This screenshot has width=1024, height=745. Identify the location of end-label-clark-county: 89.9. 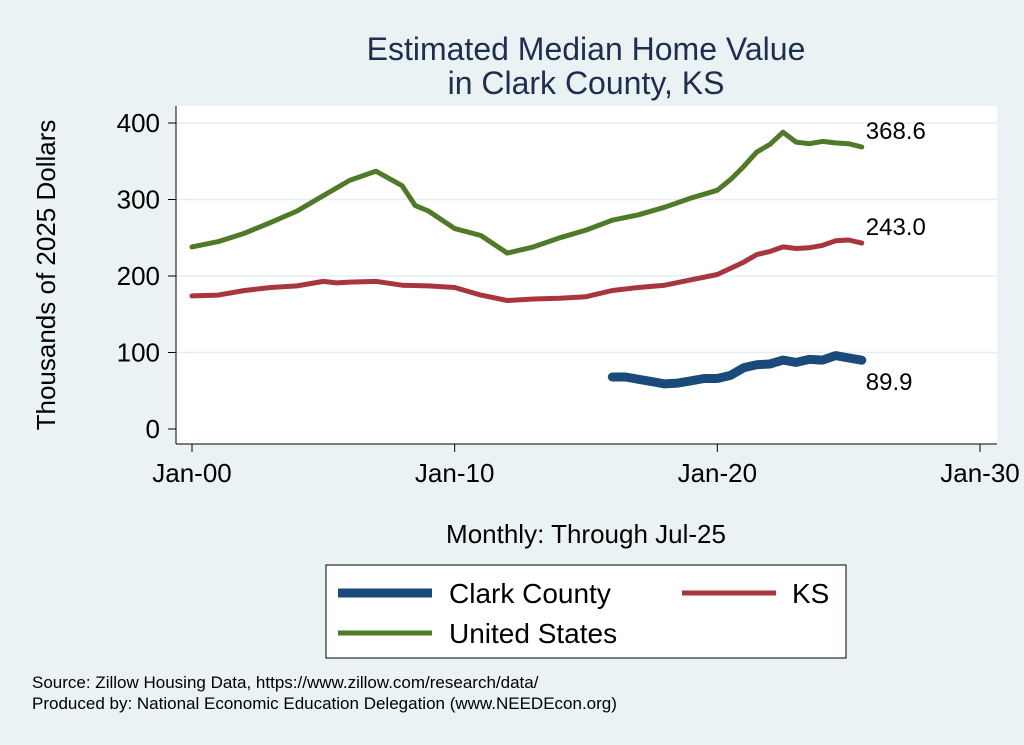
(889, 382).